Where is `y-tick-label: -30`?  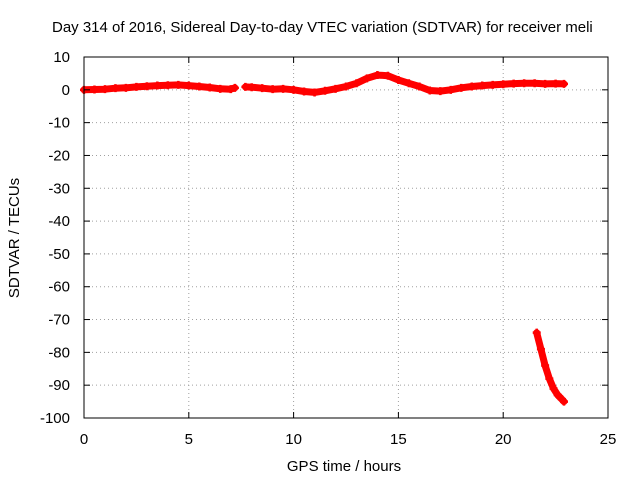 y-tick-label: -30 is located at coordinates (59, 188).